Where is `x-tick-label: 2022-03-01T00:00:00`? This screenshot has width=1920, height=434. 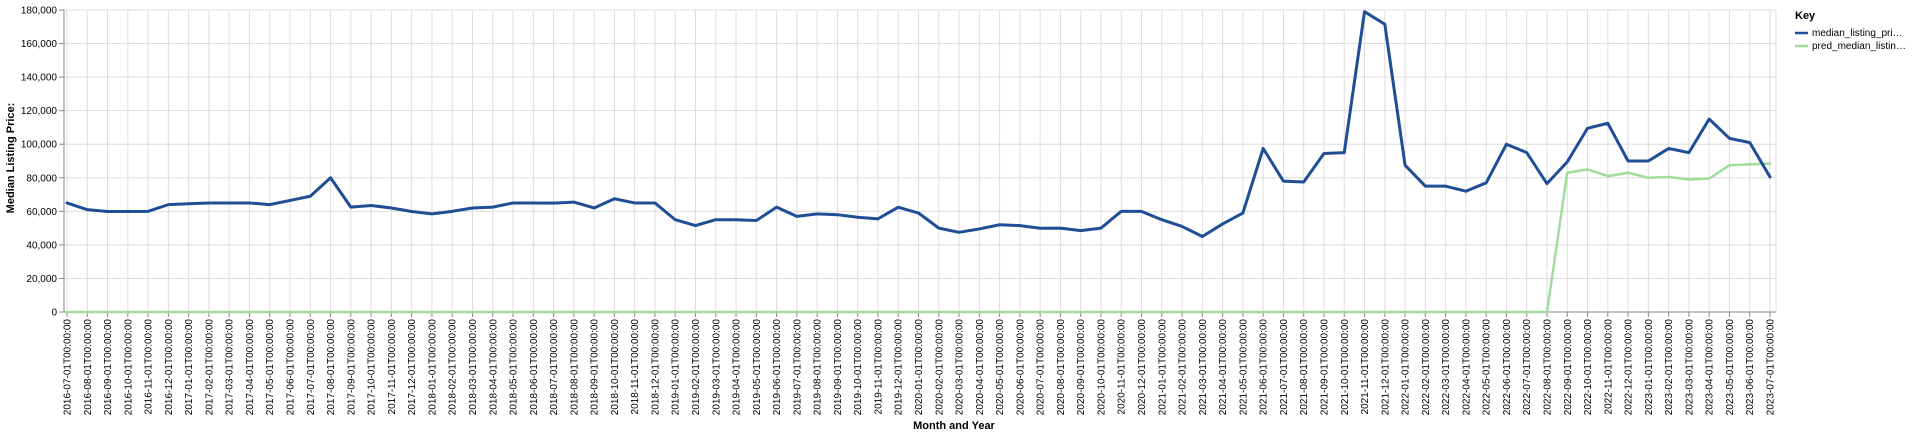 x-tick-label: 2022-03-01T00:00:00 is located at coordinates (1446, 367).